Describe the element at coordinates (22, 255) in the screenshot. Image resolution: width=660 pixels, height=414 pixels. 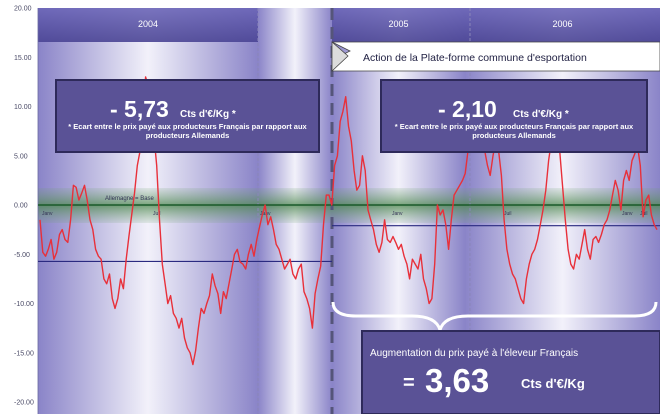
I see `y-tick-label: -5.00` at that location.